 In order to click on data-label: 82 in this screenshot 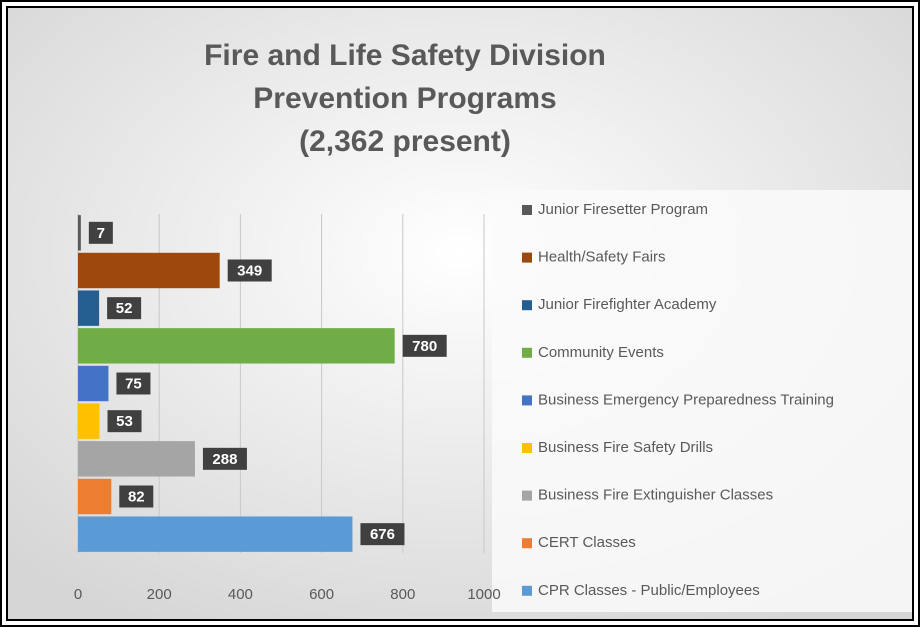, I will do `click(136, 496)`.